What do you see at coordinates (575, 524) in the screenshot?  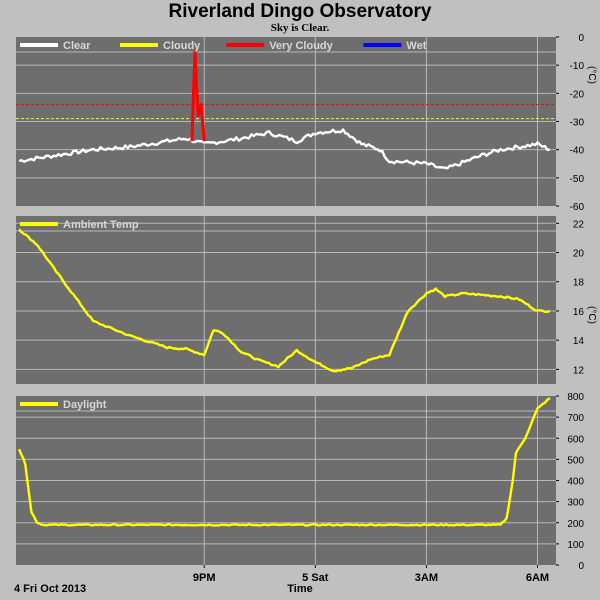 I see `y-tick-label: 200` at bounding box center [575, 524].